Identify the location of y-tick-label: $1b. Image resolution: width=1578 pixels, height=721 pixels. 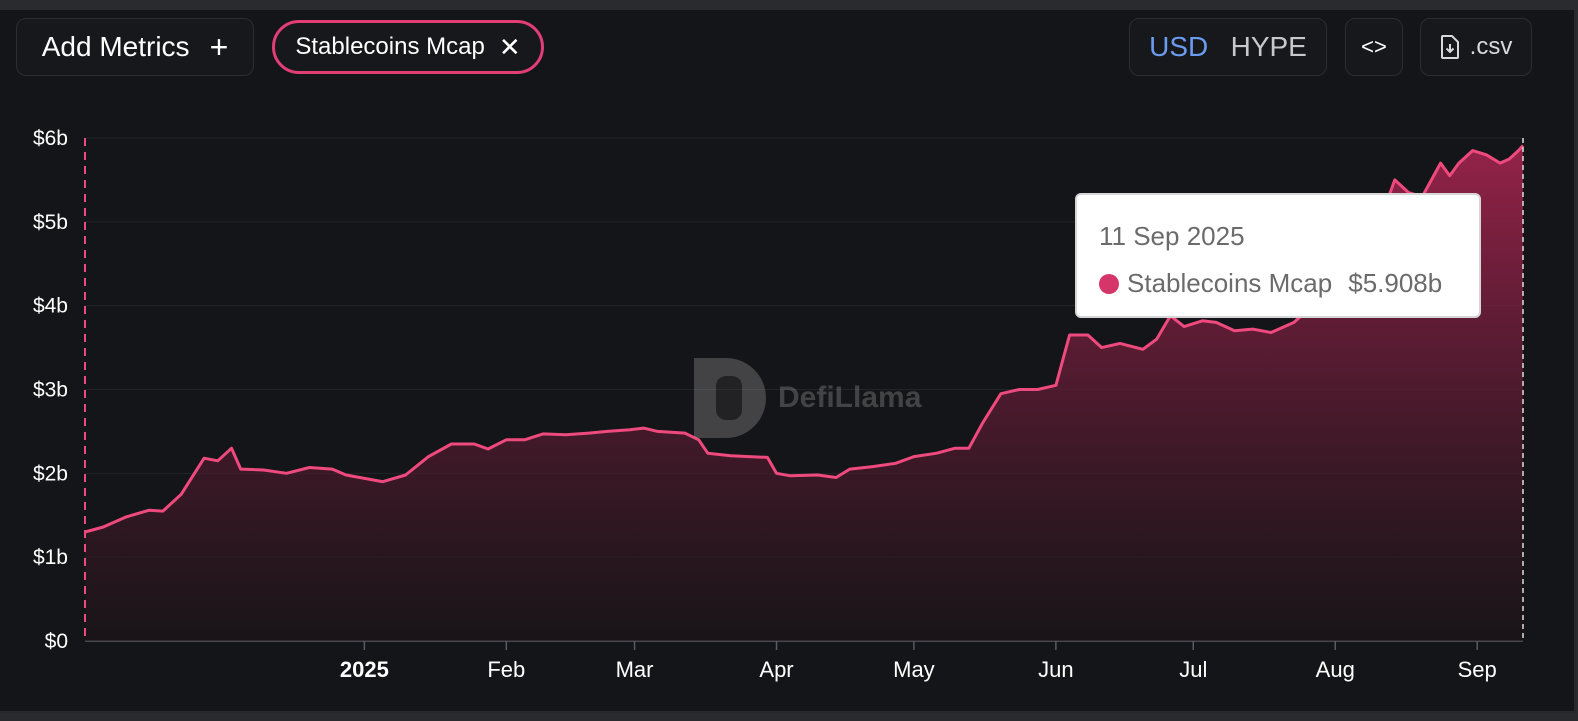
(50, 557).